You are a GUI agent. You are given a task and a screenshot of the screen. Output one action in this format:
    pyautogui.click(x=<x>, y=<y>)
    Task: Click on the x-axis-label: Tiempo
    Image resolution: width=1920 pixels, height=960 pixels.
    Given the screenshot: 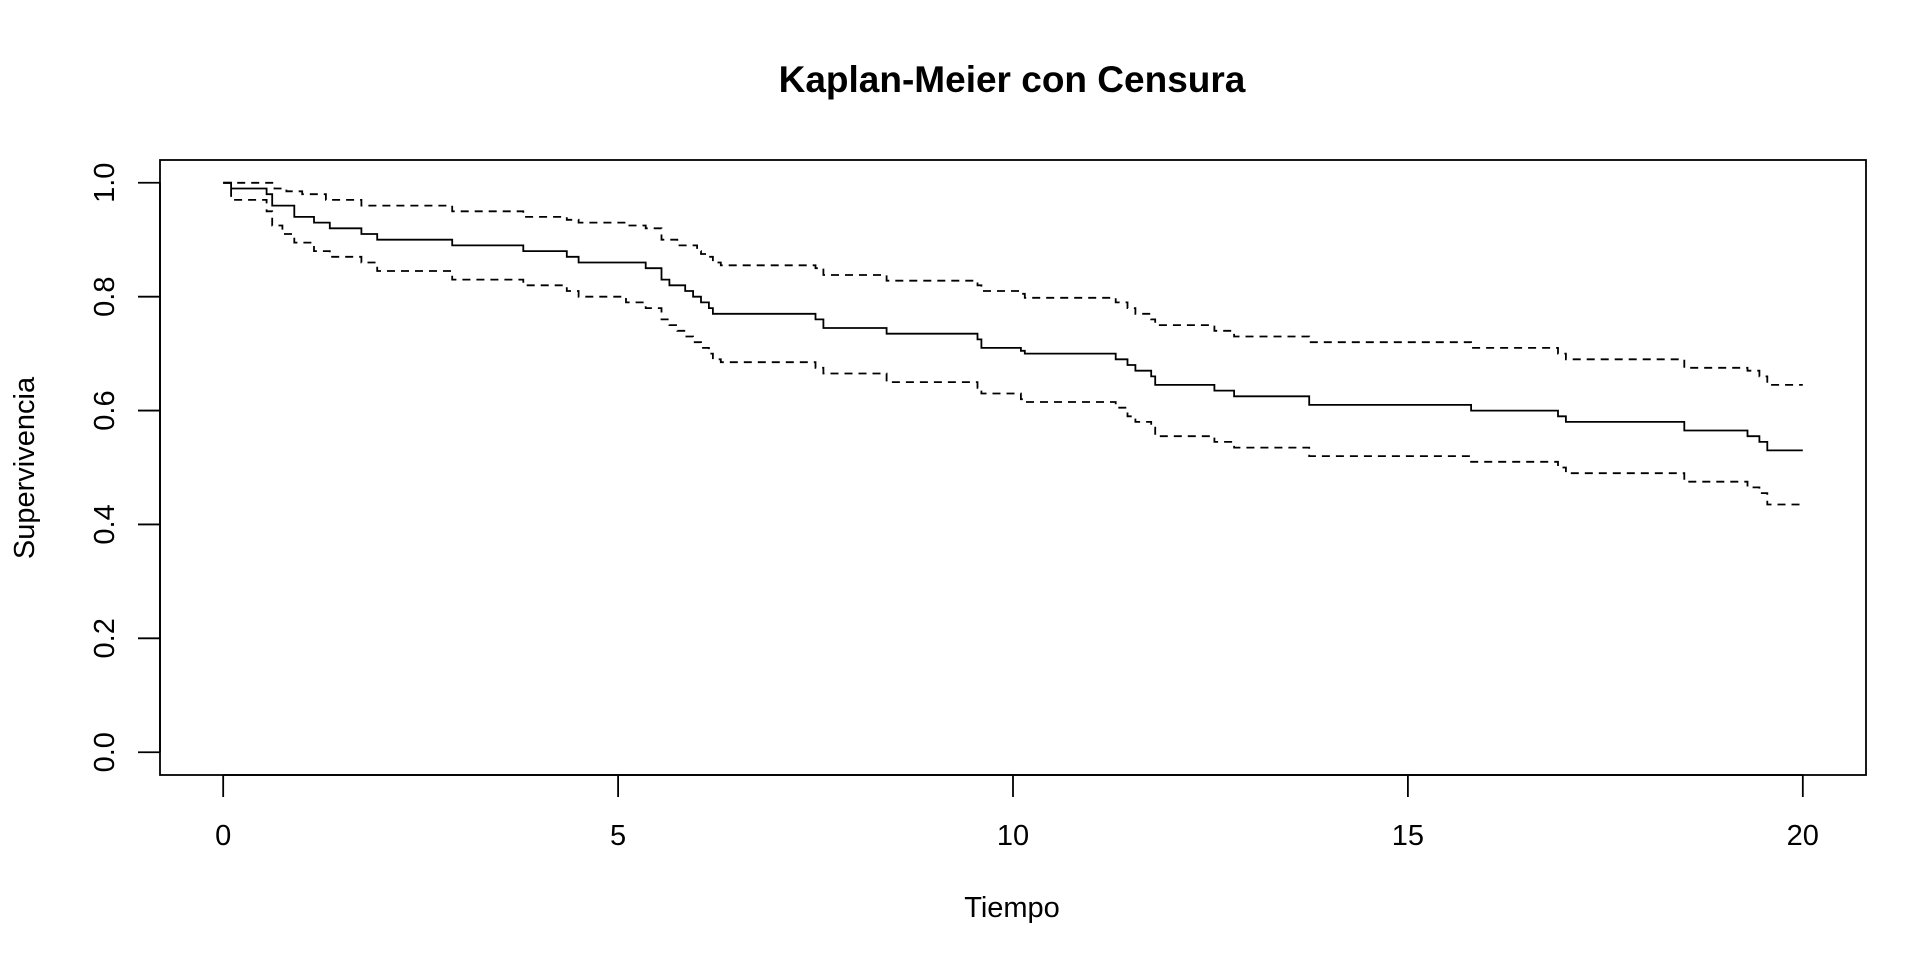 What is the action you would take?
    pyautogui.click(x=1012, y=908)
    